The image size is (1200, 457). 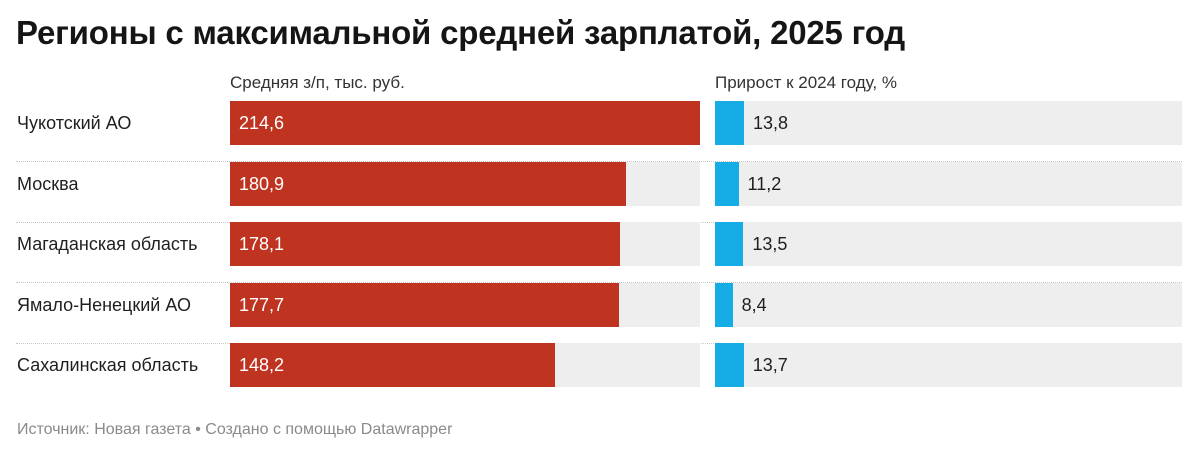 What do you see at coordinates (48, 184) in the screenshot?
I see `region-label: Москва` at bounding box center [48, 184].